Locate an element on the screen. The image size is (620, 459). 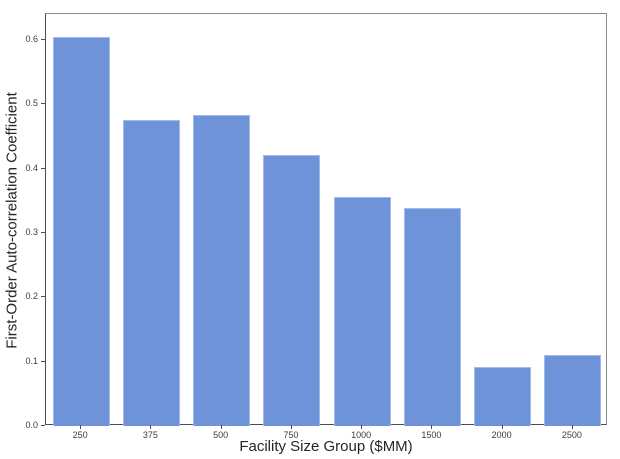
y-tick-label: 0.5 is located at coordinates (31, 103).